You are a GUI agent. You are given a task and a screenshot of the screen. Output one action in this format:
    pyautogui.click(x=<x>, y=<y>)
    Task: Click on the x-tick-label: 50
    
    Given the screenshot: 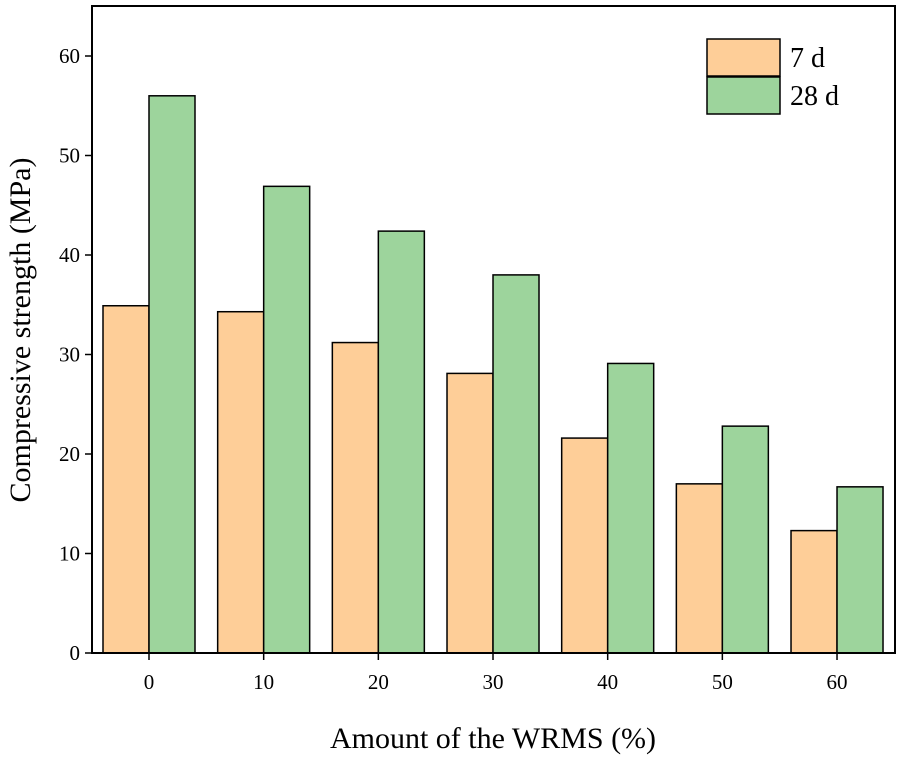 What is the action you would take?
    pyautogui.click(x=722, y=682)
    